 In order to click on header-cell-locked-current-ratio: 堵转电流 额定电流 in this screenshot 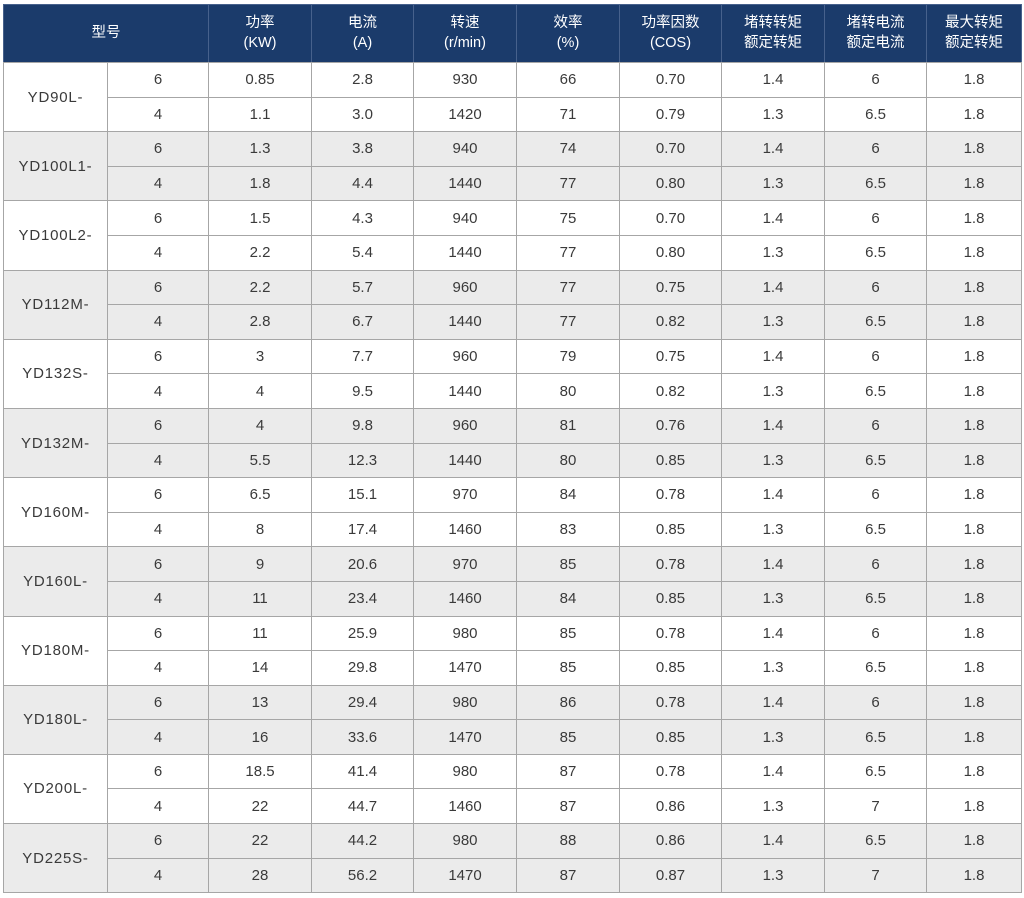, I will do `click(875, 33)`.